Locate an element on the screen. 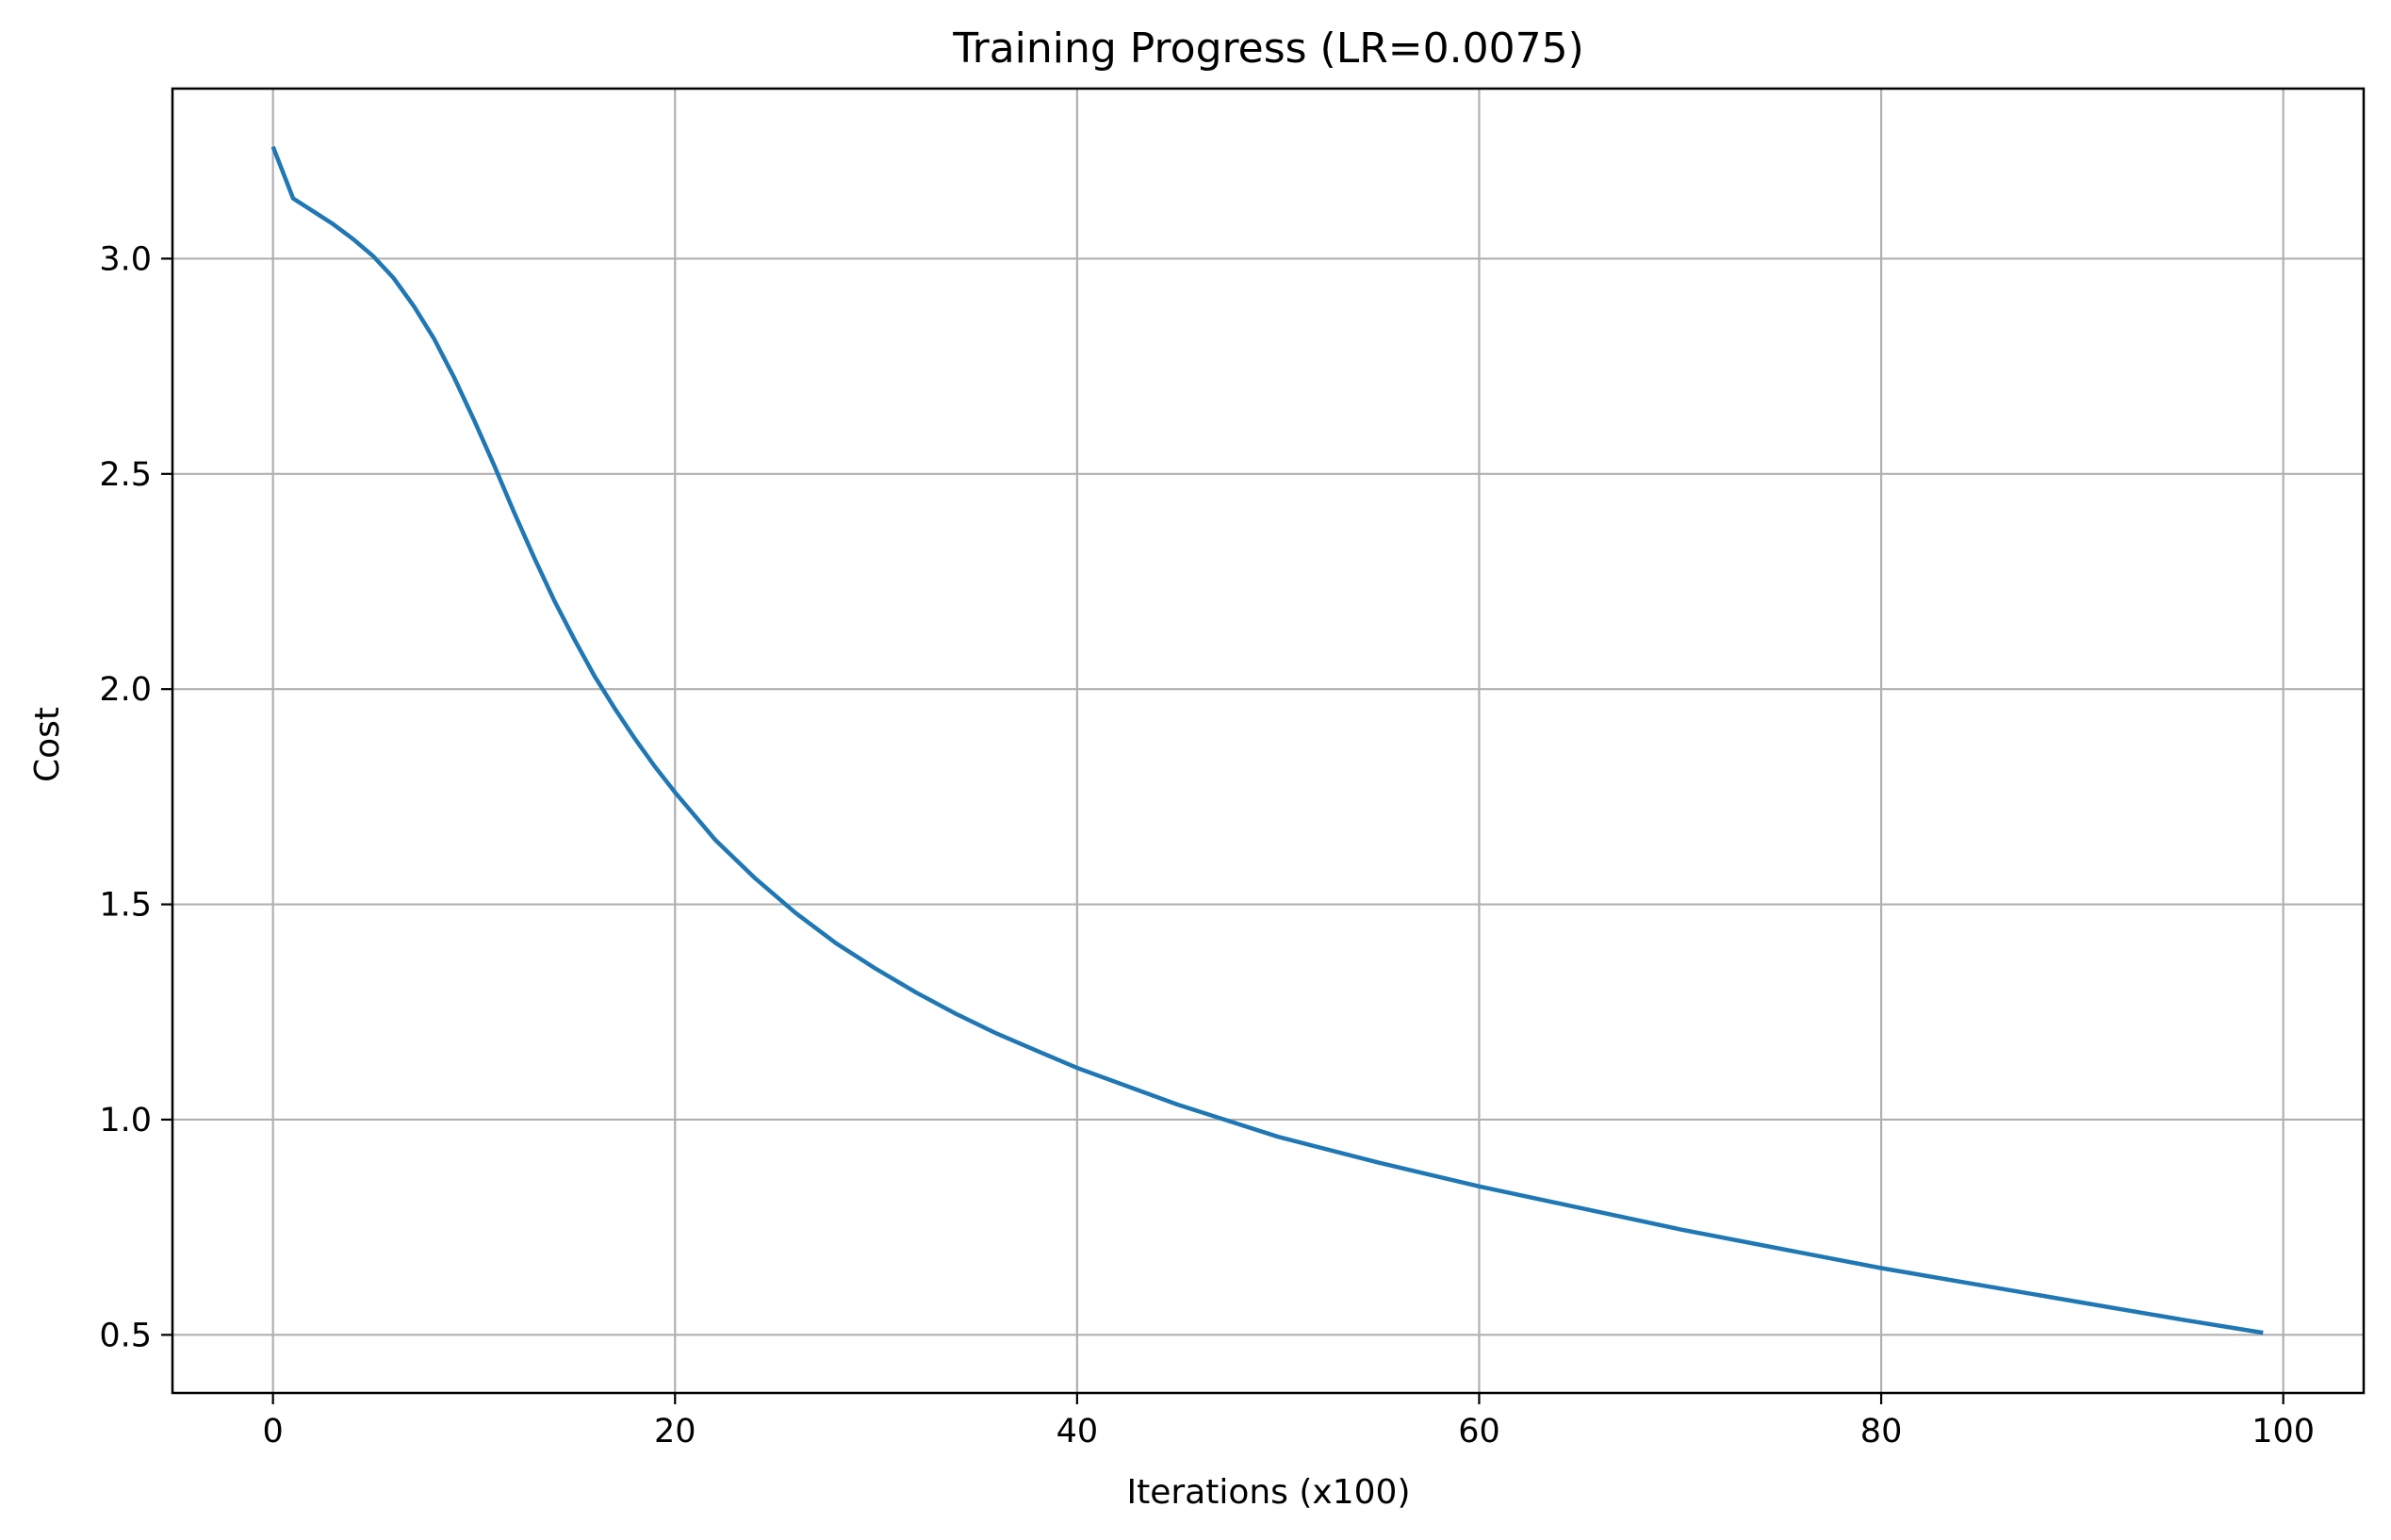  y-tick-label: 2.5 is located at coordinates (126, 475).